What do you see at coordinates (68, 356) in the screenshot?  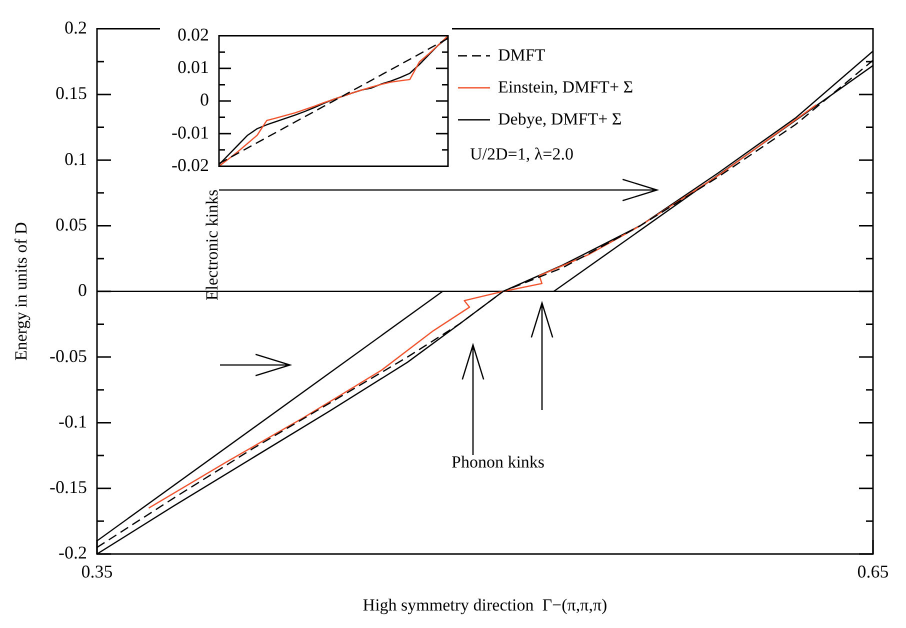 I see `y-tick-label: -0.05` at bounding box center [68, 356].